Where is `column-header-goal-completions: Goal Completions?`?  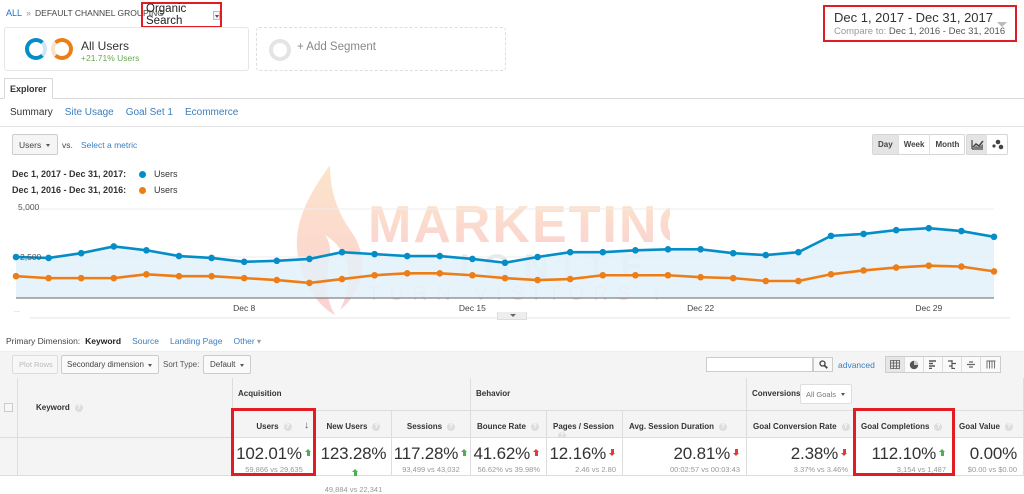
column-header-goal-completions: Goal Completions? is located at coordinates (904, 424).